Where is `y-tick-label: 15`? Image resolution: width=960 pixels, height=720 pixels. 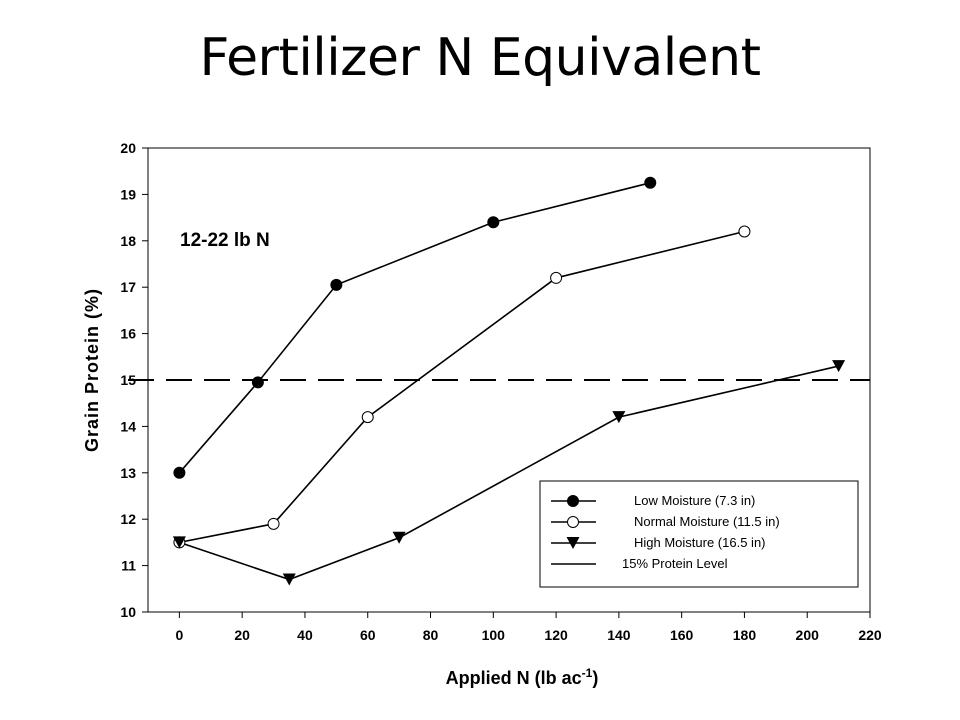 y-tick-label: 15 is located at coordinates (128, 380).